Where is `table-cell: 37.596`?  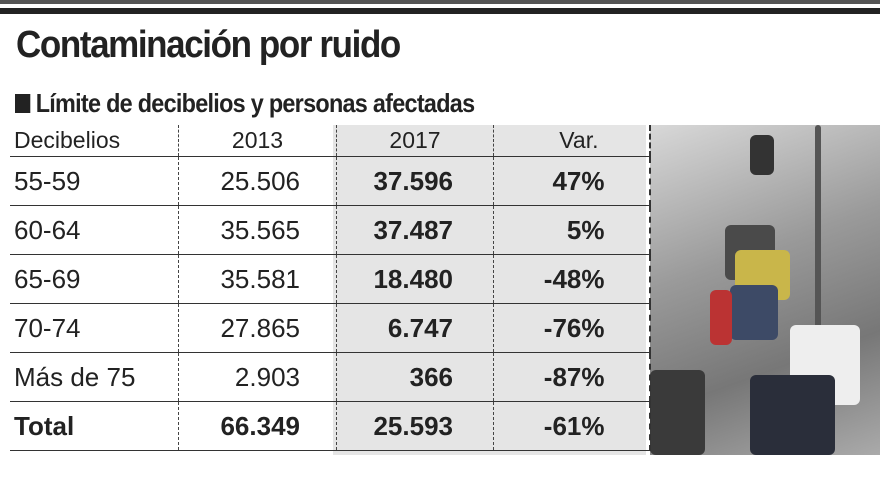 table-cell: 37.596 is located at coordinates (415, 181).